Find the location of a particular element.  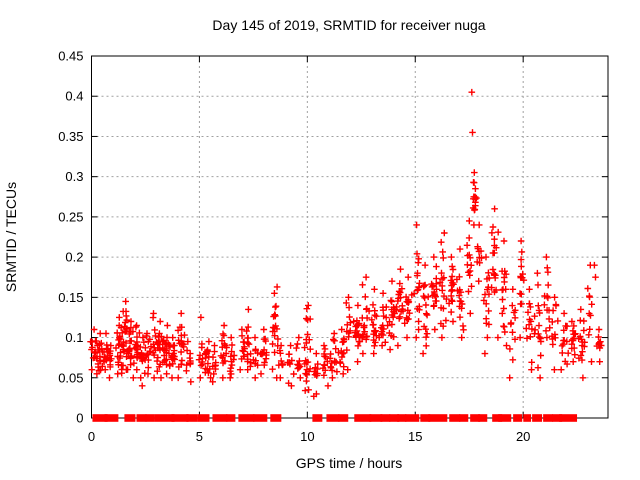

y-tick-label: 0.35 is located at coordinates (70, 136).